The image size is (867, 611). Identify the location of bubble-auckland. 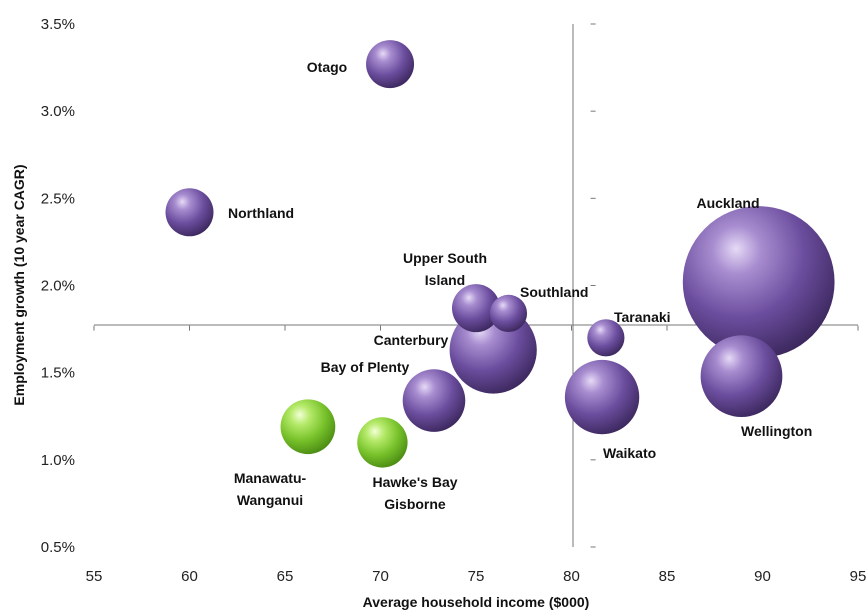
(758, 282).